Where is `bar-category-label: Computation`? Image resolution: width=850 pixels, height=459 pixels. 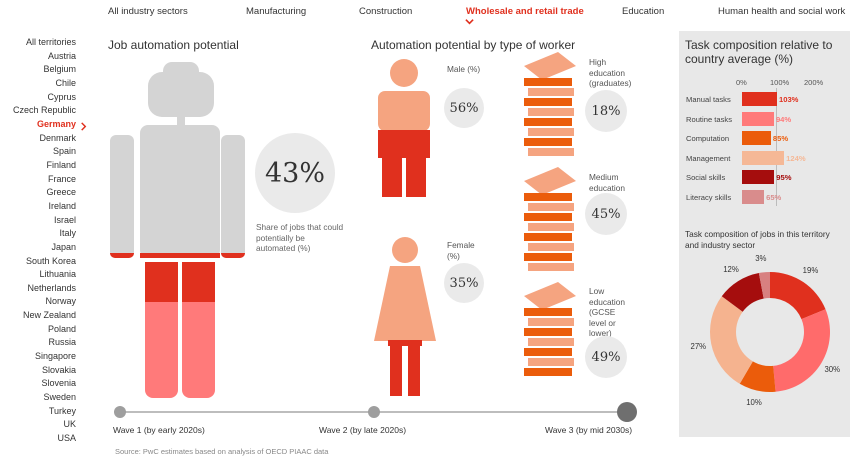
bar-category-label: Computation is located at coordinates (708, 138).